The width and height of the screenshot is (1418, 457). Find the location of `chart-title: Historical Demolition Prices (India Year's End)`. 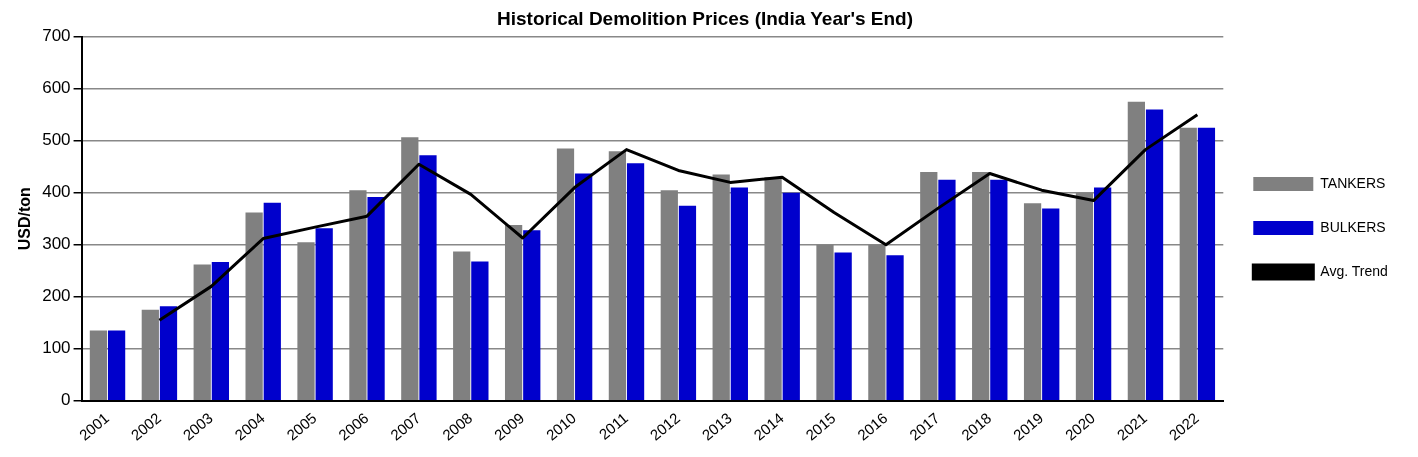

chart-title: Historical Demolition Prices (India Year's End) is located at coordinates (705, 18).